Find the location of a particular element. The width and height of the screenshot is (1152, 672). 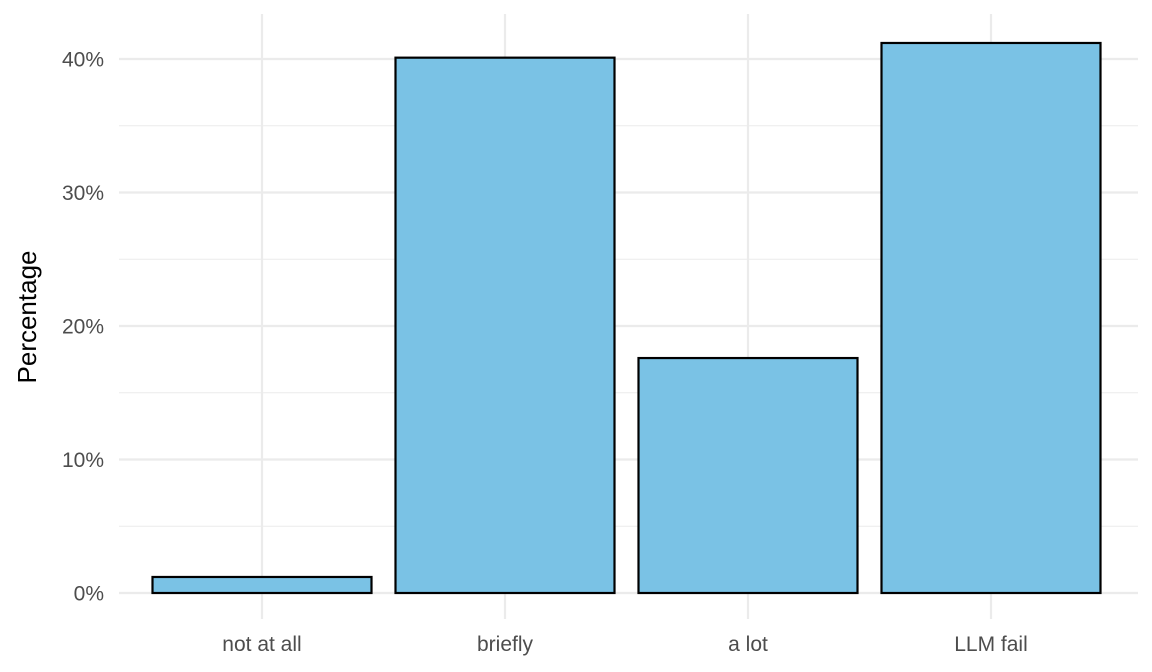

x-tick-label: briefly is located at coordinates (505, 644).